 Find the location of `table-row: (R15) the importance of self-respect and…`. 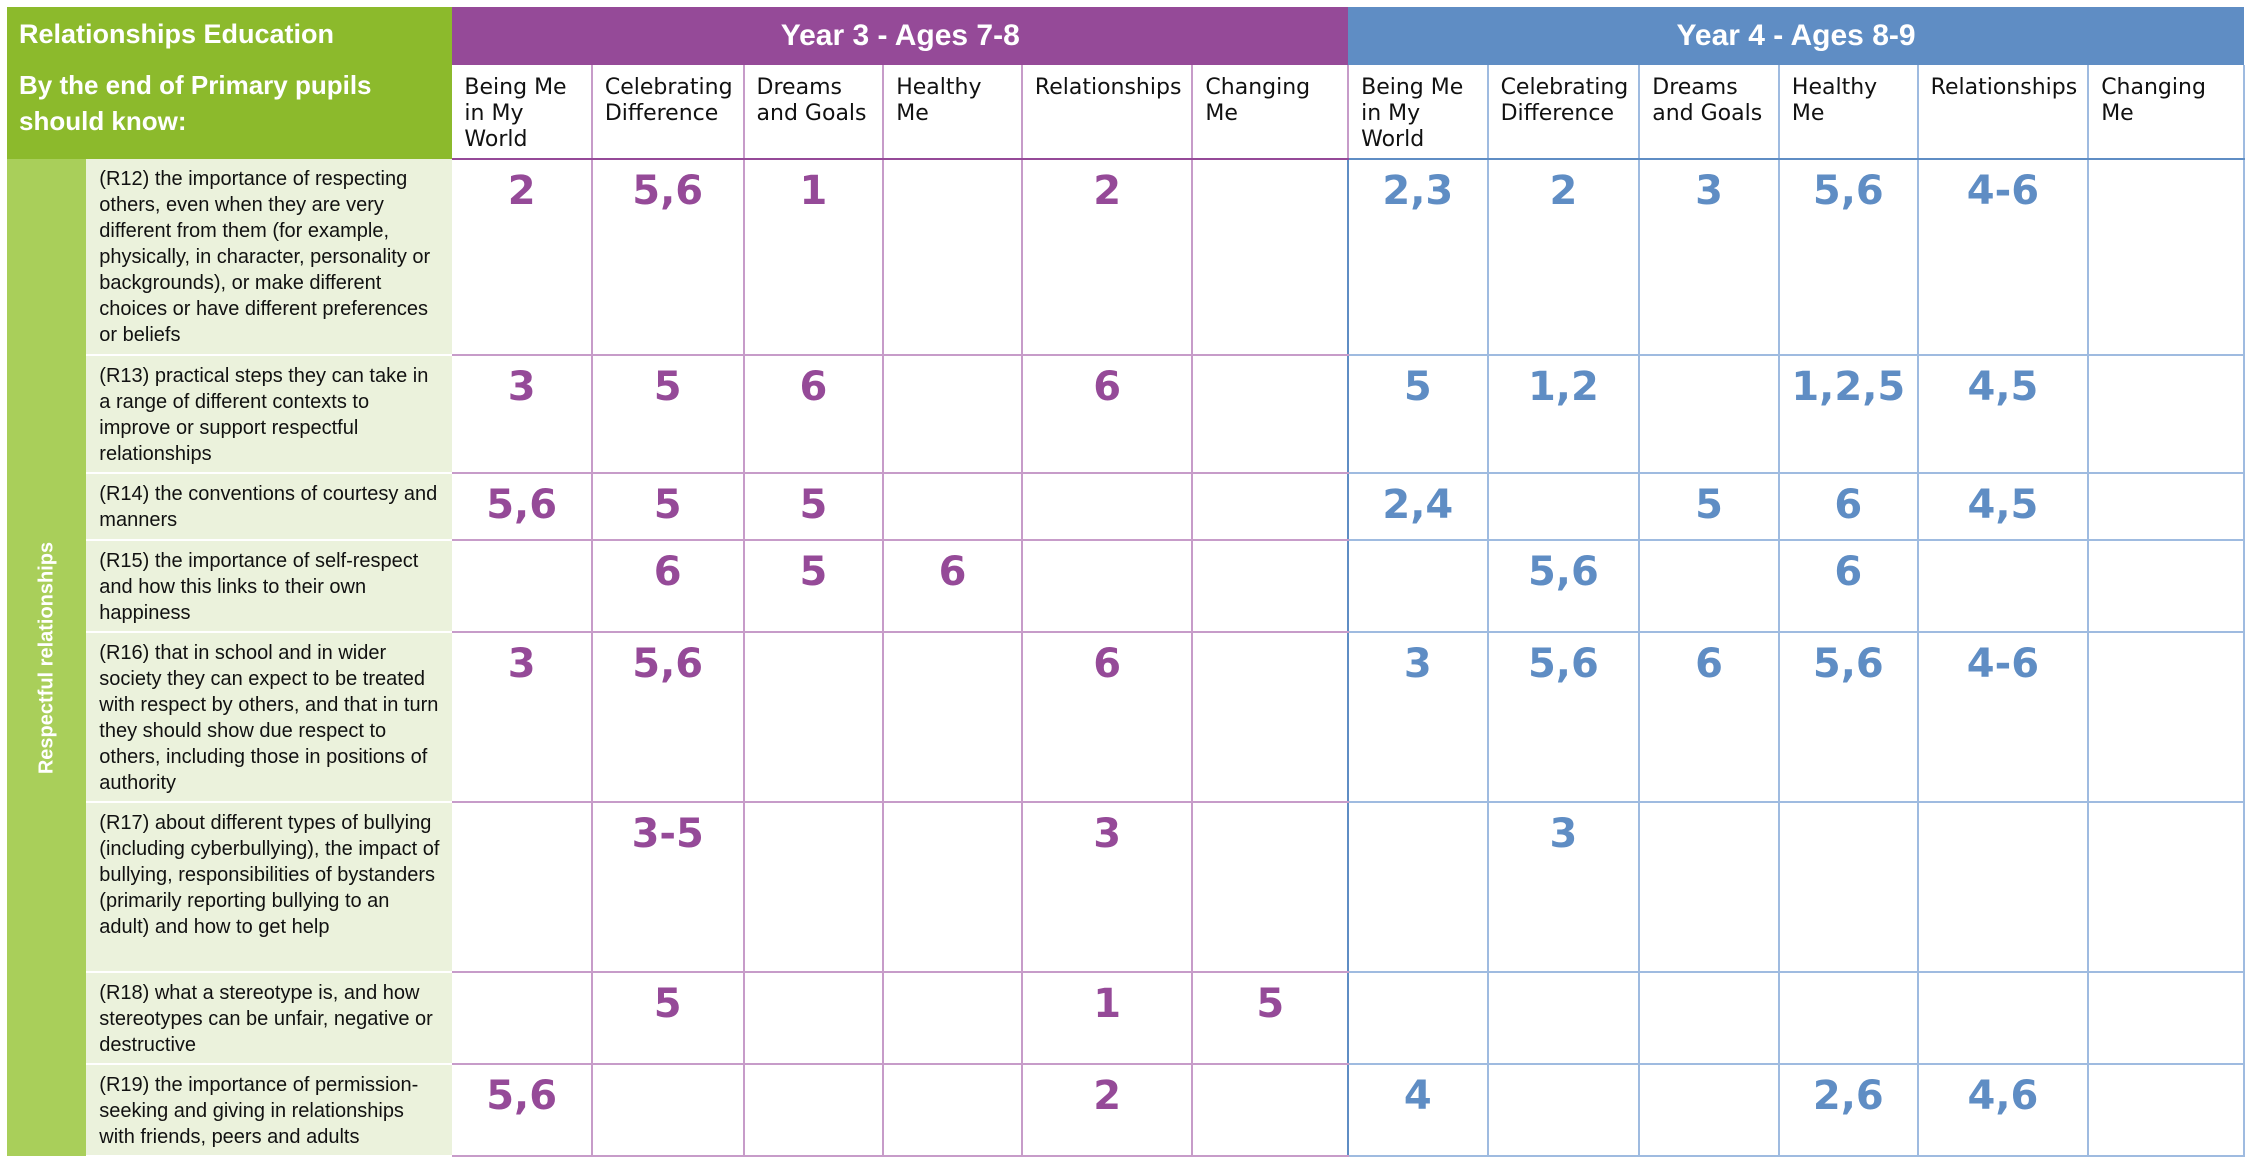

table-row: (R15) the importance of self-respect and… is located at coordinates (1126, 586).